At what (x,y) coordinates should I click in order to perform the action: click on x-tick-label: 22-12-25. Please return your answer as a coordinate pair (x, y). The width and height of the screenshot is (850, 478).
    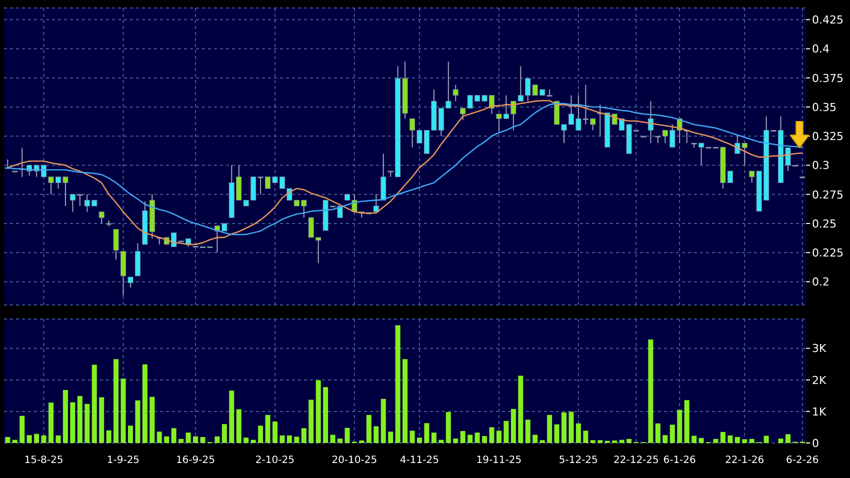
    Looking at the image, I should click on (636, 460).